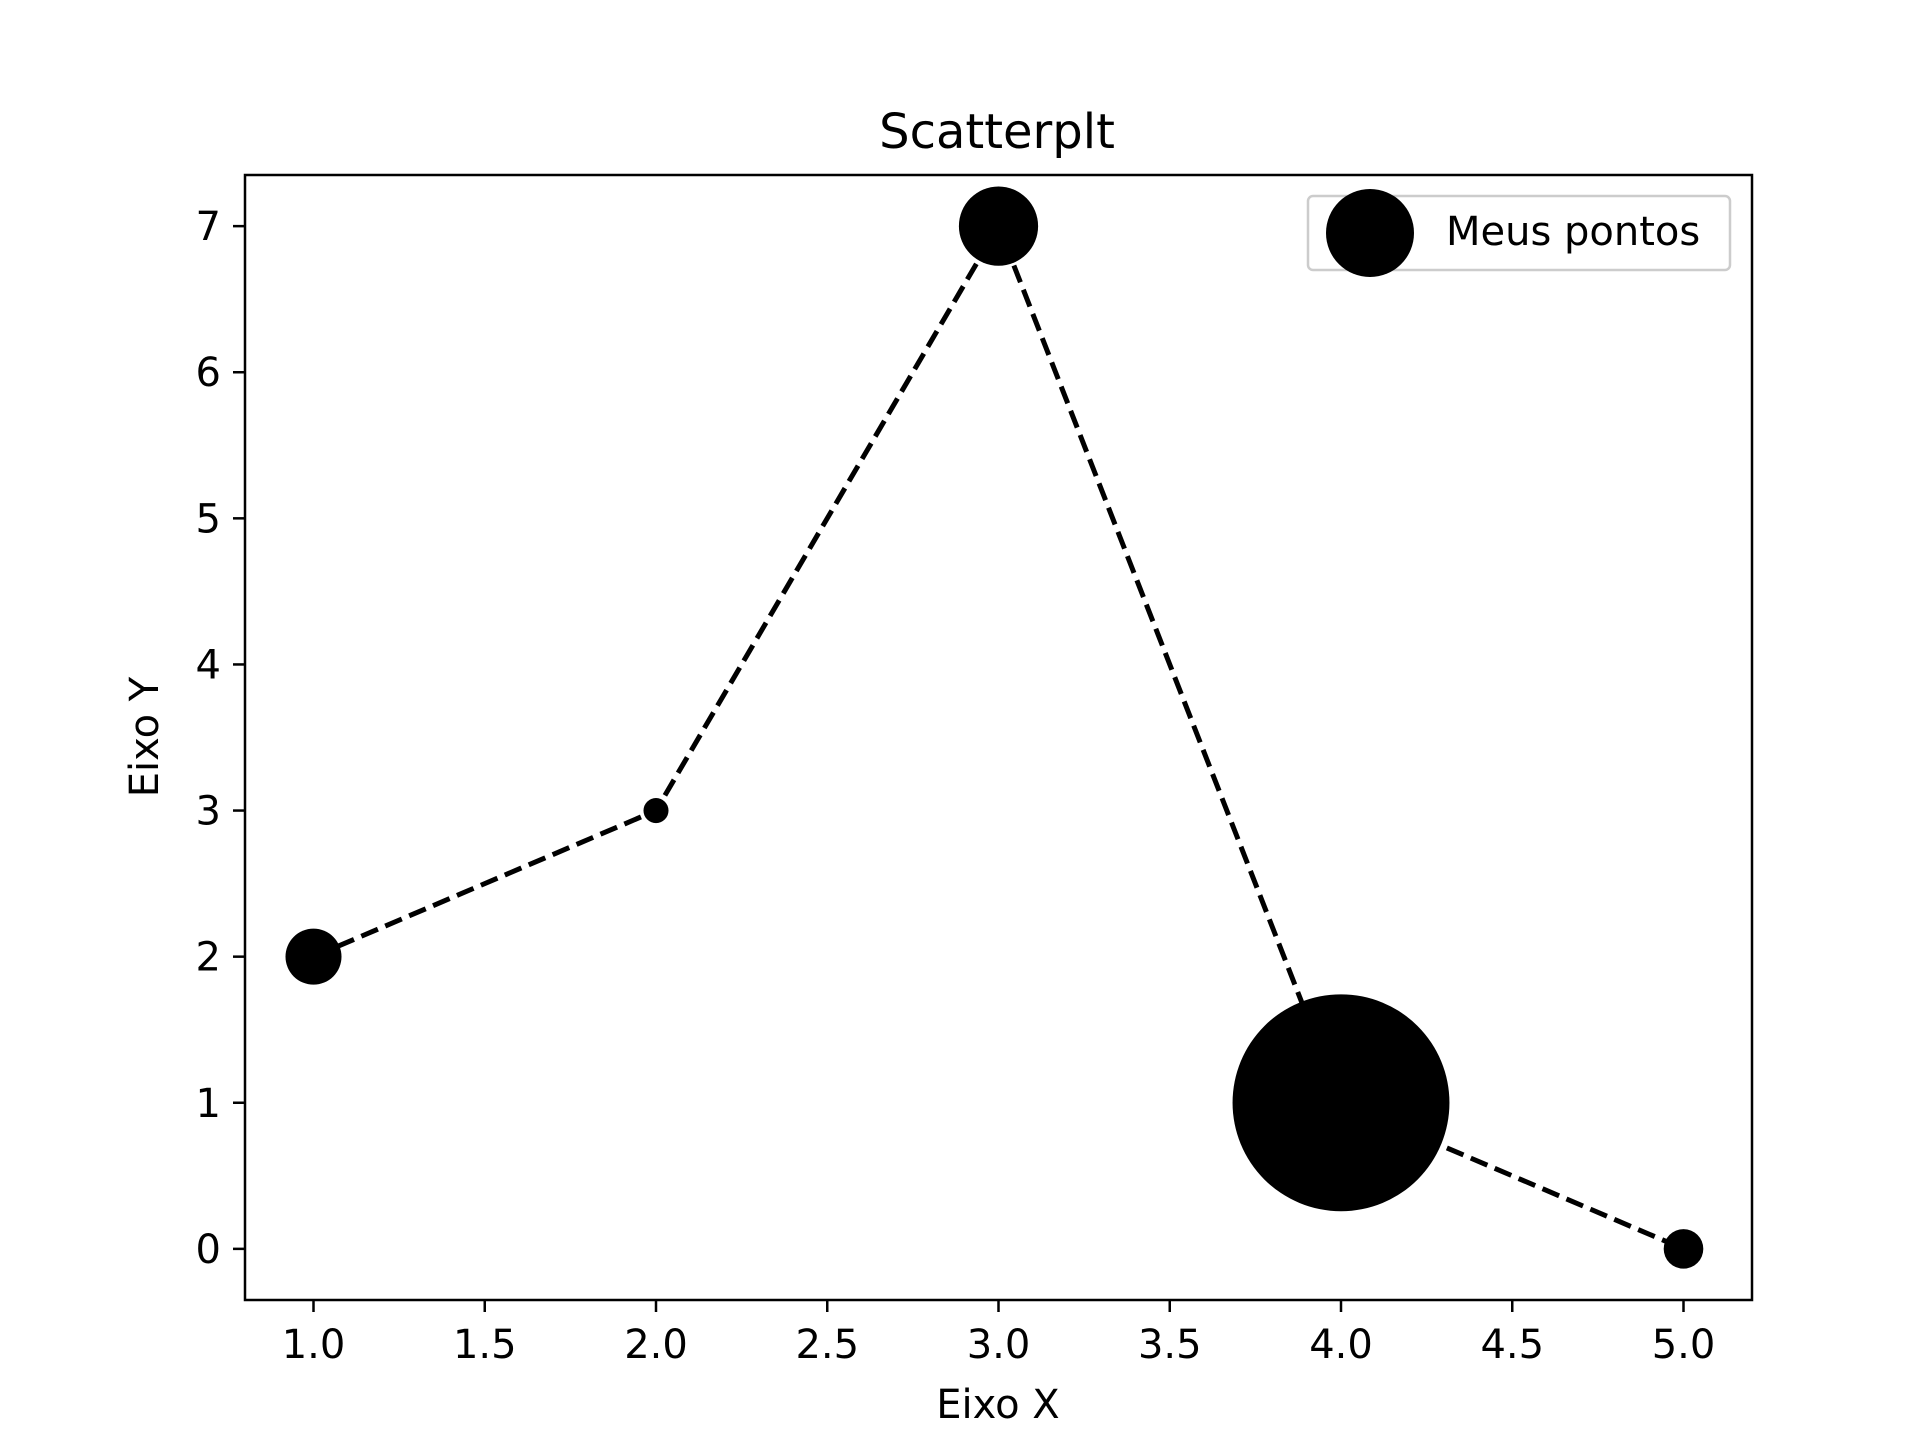 This screenshot has width=1920, height=1440. Describe the element at coordinates (1573, 232) in the screenshot. I see `legend-label: Meus pontos` at that location.